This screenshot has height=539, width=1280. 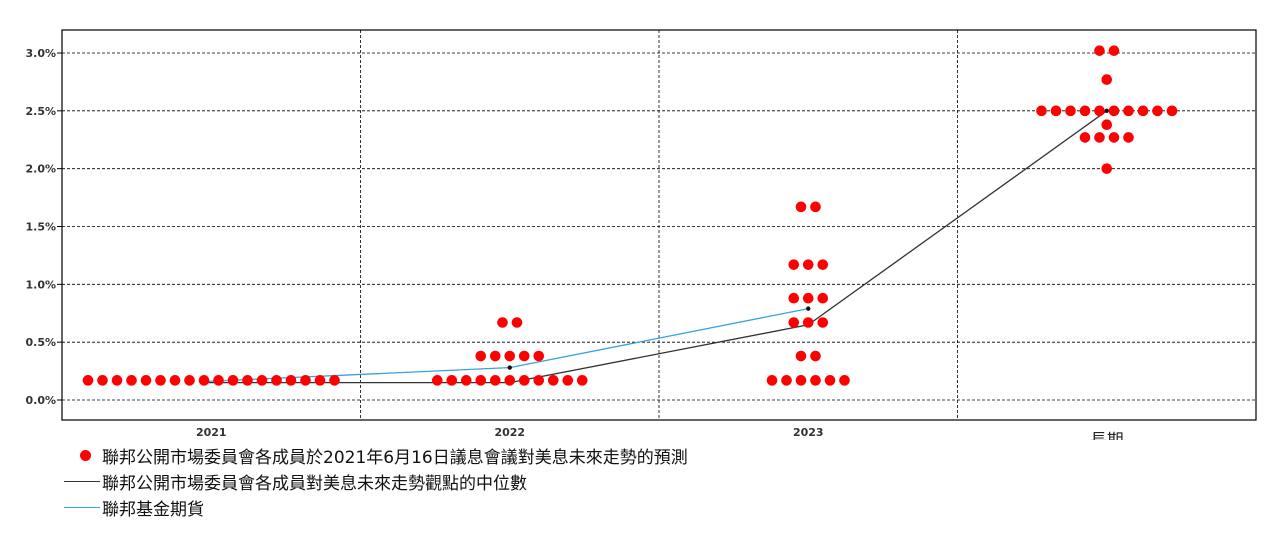 What do you see at coordinates (82, 455) in the screenshot?
I see `legend-dot-icon` at bounding box center [82, 455].